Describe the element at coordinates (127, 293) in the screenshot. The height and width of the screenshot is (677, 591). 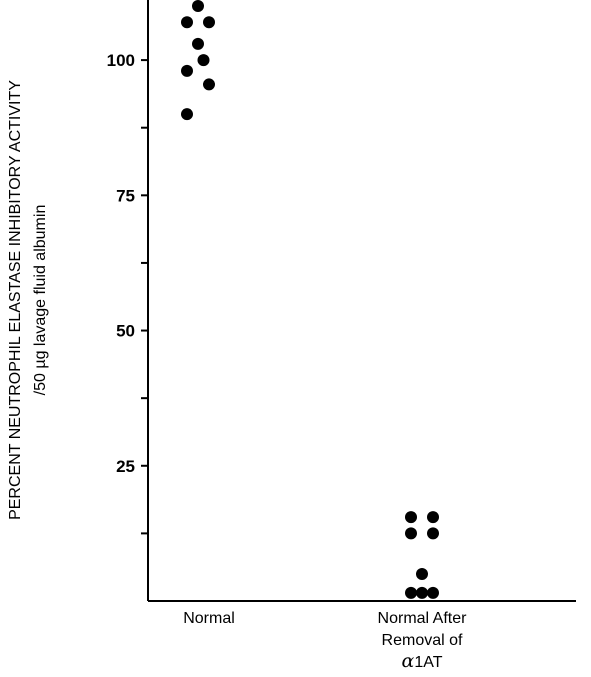
I see `y-ticks: 25 50 75 100` at that location.